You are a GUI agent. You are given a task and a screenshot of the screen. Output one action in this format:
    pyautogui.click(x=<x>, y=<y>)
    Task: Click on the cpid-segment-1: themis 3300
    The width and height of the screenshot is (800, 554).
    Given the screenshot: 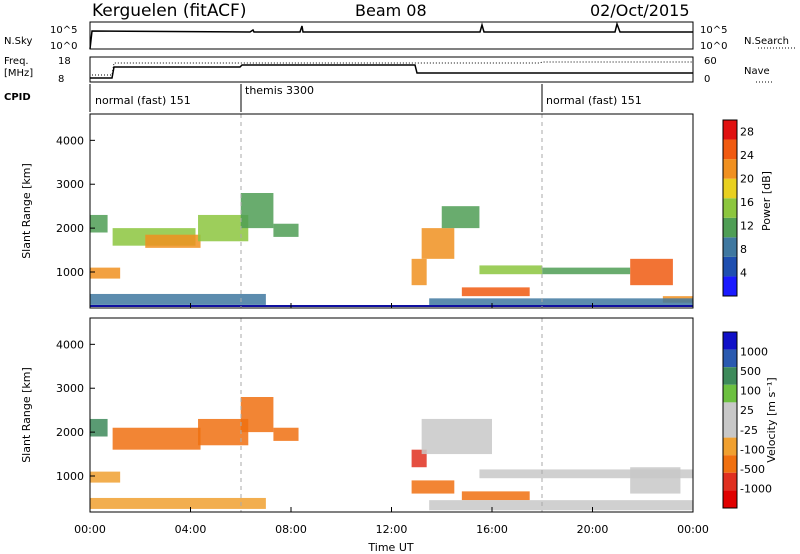 What is the action you would take?
    pyautogui.click(x=279, y=90)
    